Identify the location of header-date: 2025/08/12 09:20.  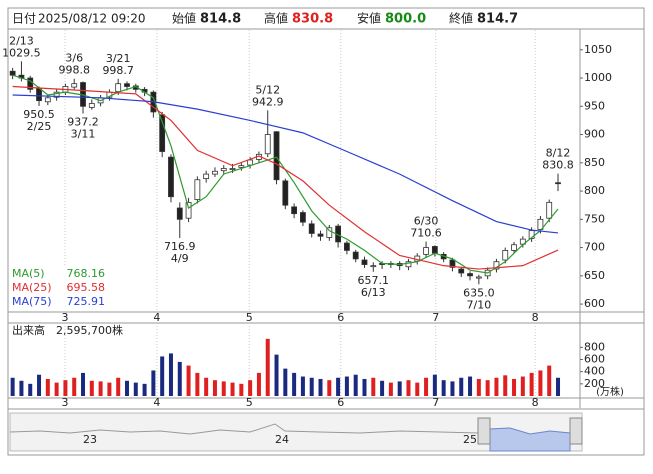
(92, 19).